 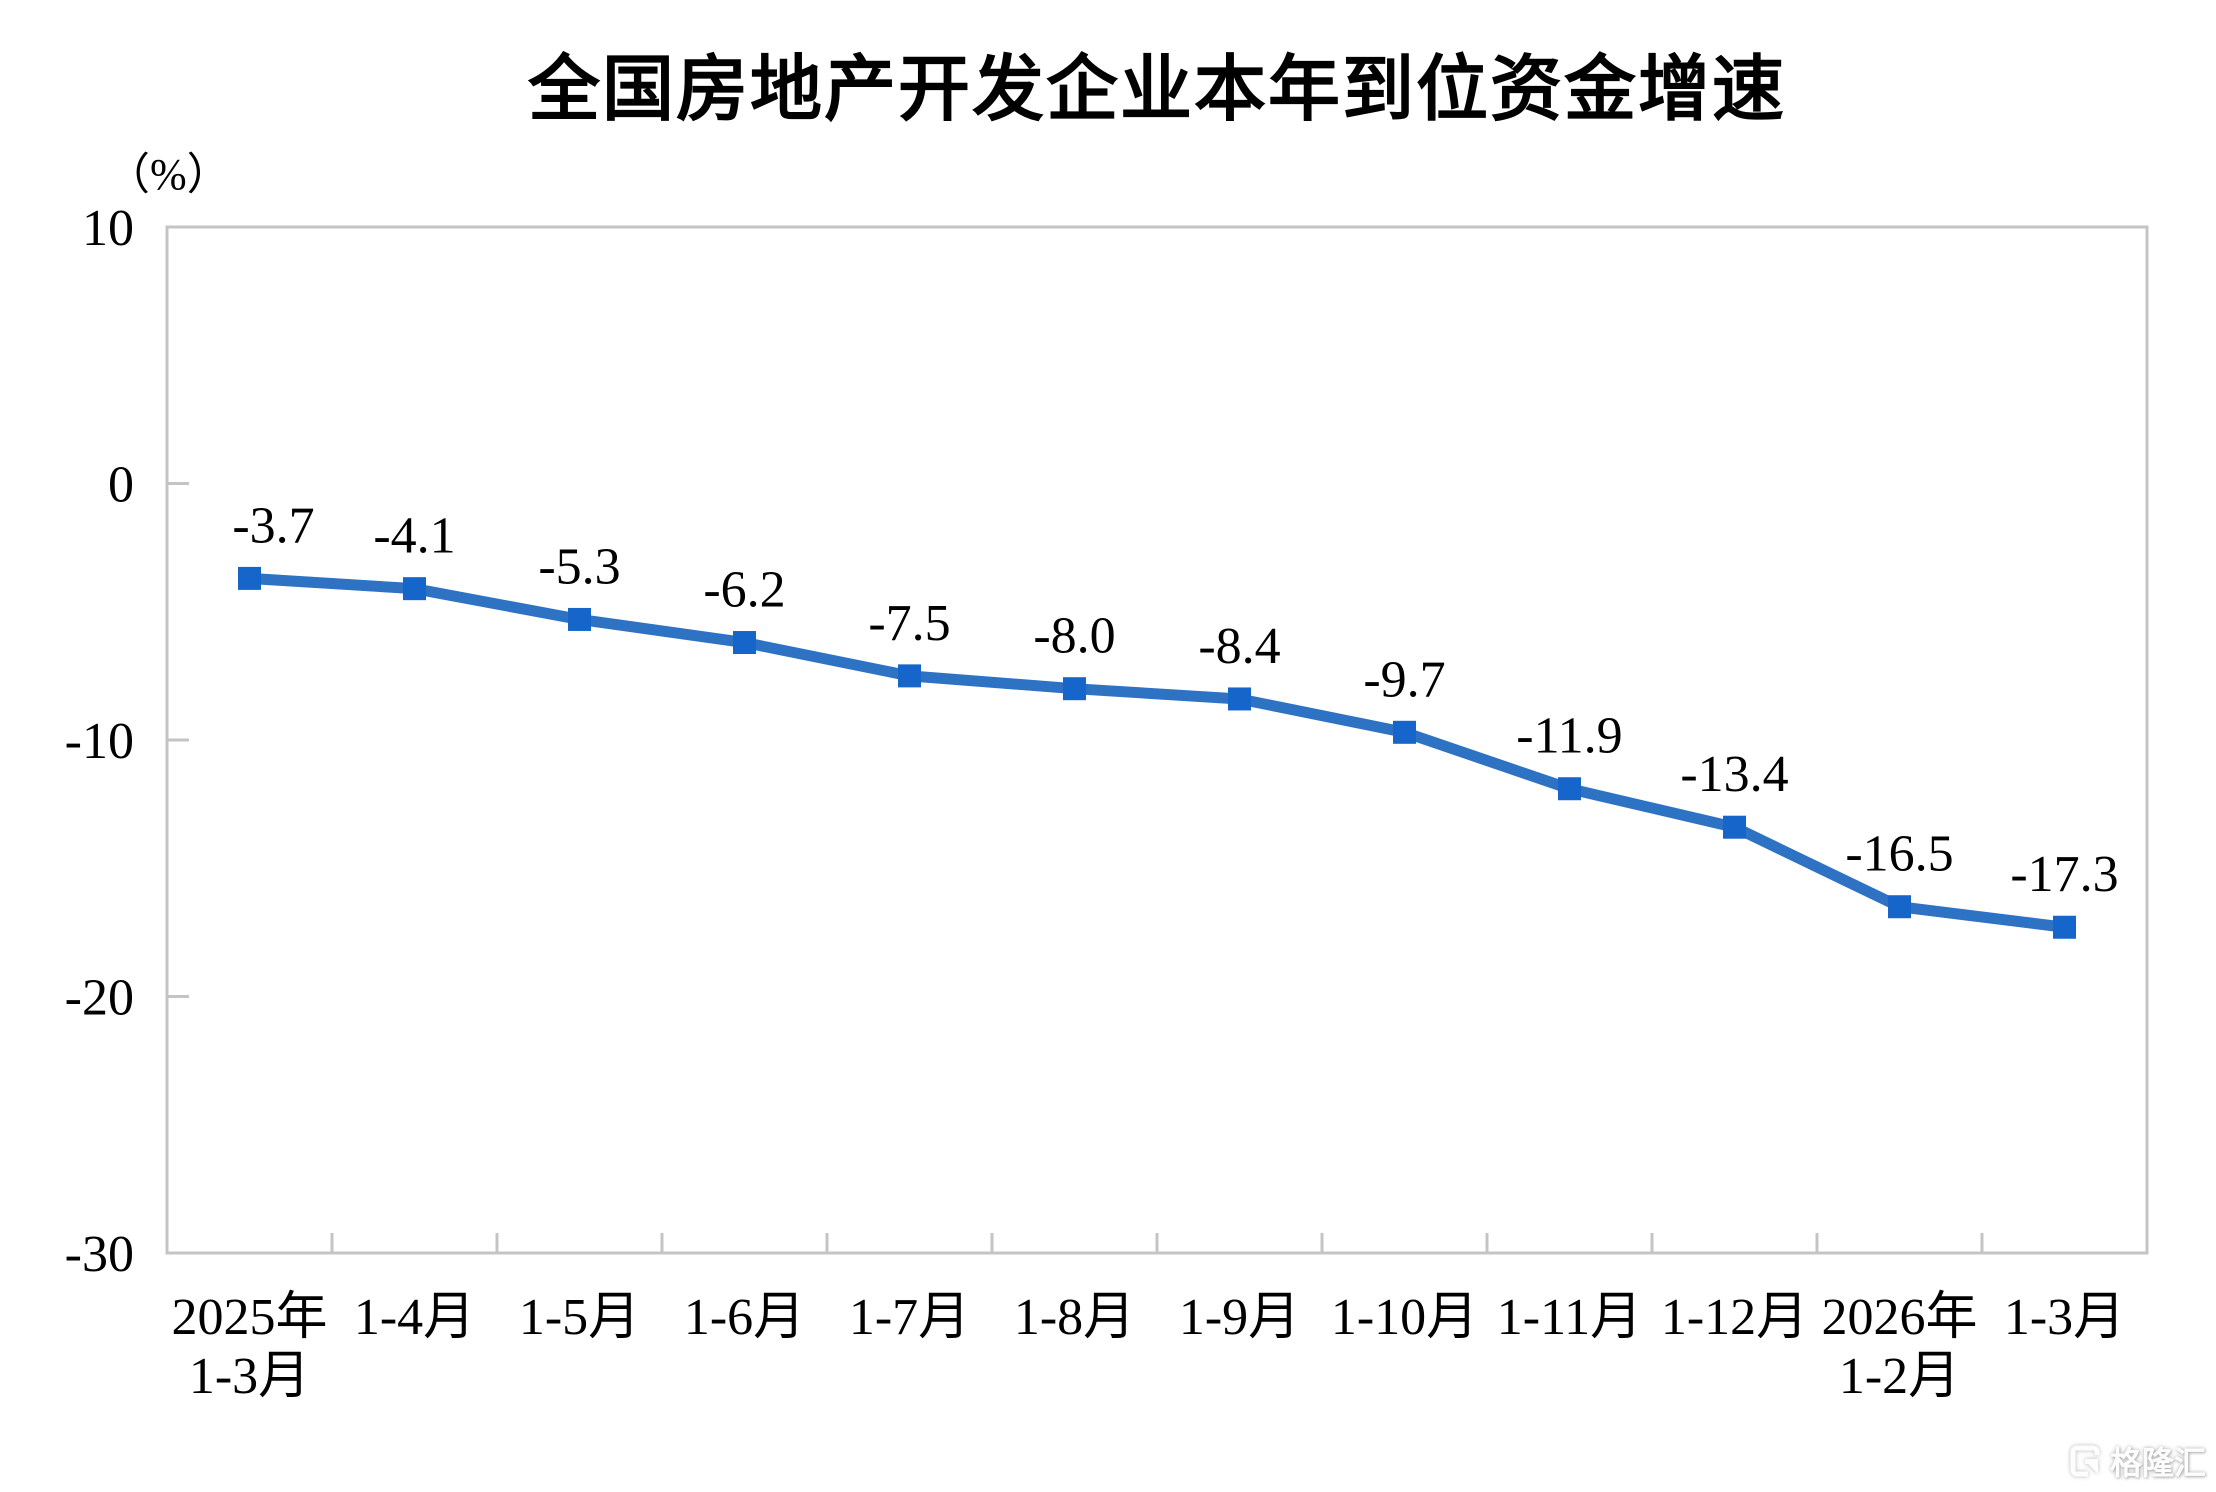 What do you see at coordinates (744, 590) in the screenshot?
I see `data-point-label: -6.2` at bounding box center [744, 590].